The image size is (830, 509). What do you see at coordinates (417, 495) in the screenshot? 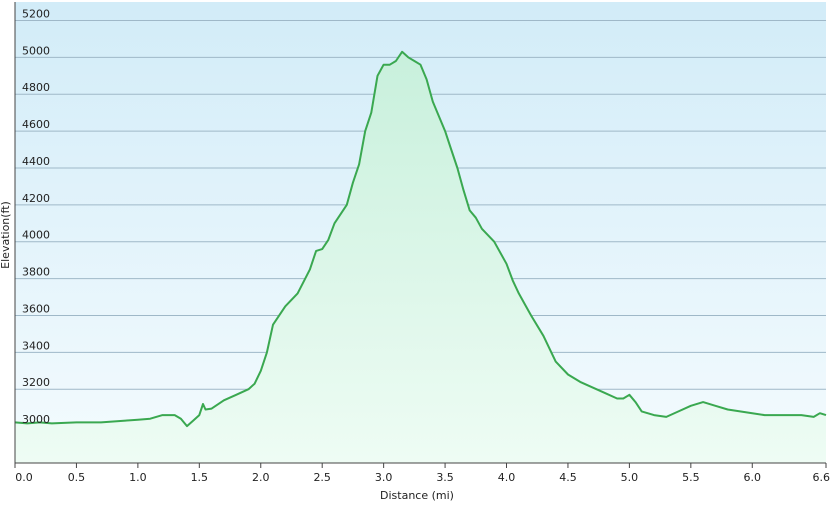
I see `x-axis-title: Distance (mi)` at bounding box center [417, 495].